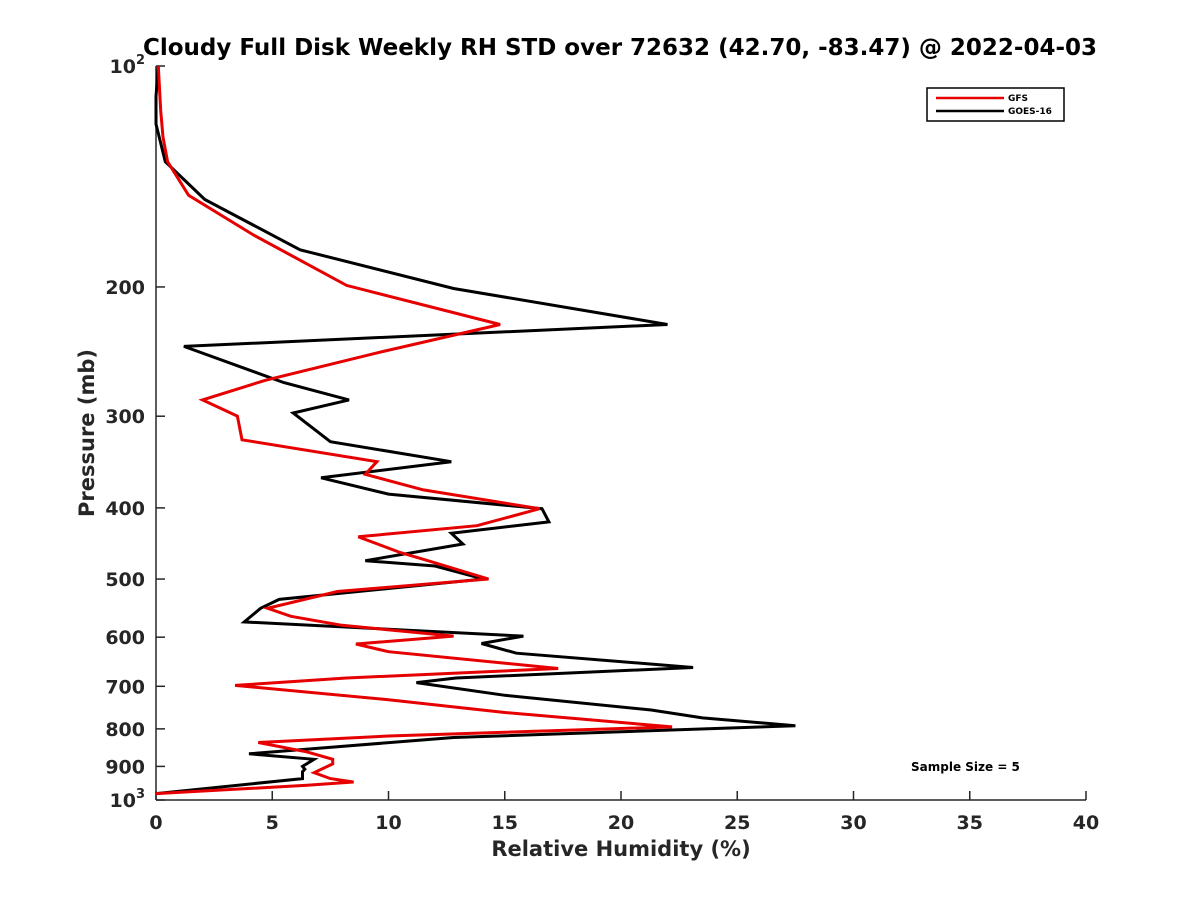 This screenshot has width=1200, height=900. Describe the element at coordinates (621, 823) in the screenshot. I see `x-tick-label: 20` at that location.